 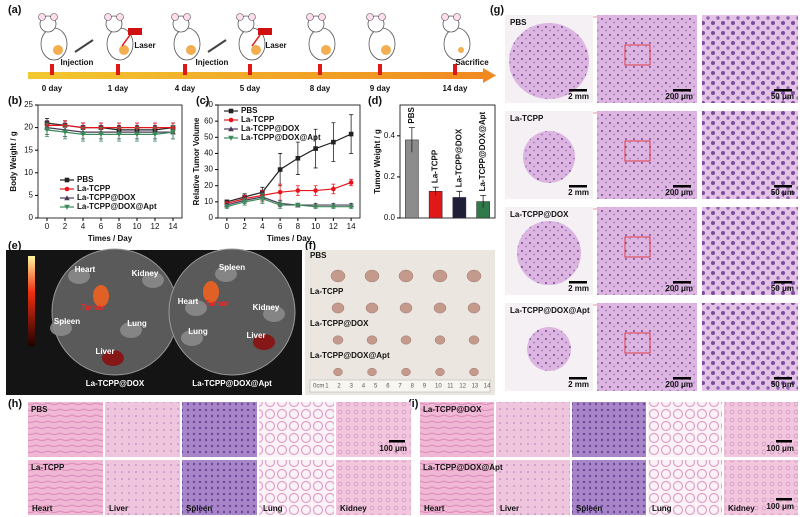 What do you see at coordinates (578, 192) in the screenshot?
I see `scale-bar-label: 2 mm` at bounding box center [578, 192].